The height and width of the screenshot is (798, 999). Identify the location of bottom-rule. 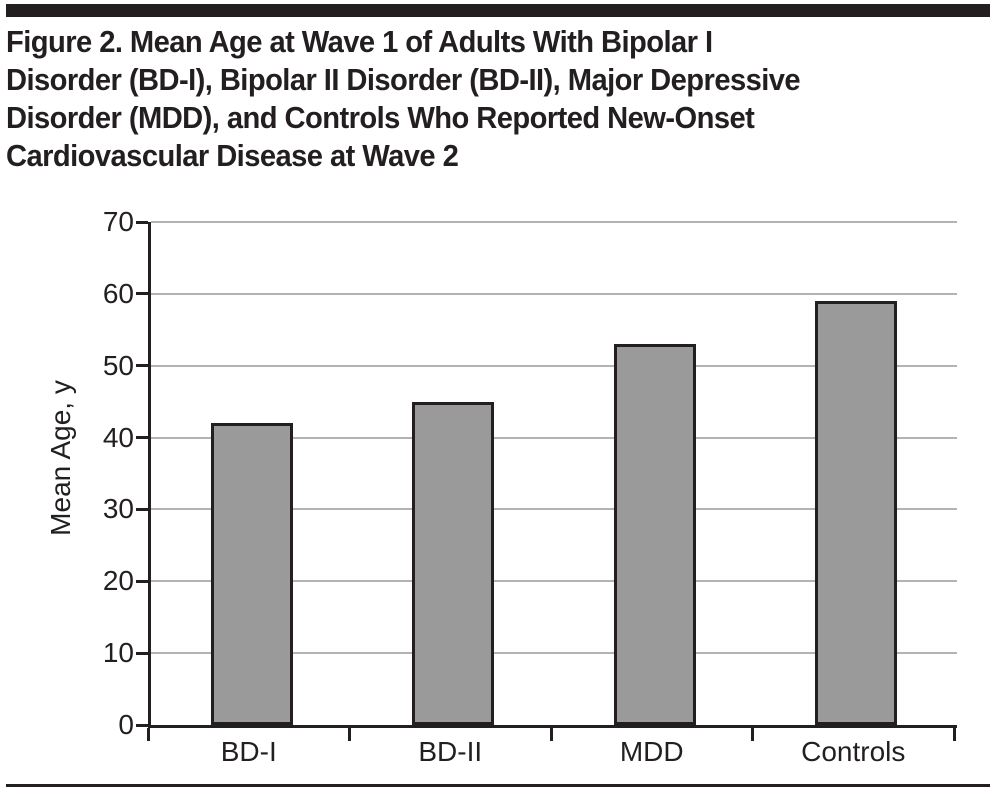
(498, 785).